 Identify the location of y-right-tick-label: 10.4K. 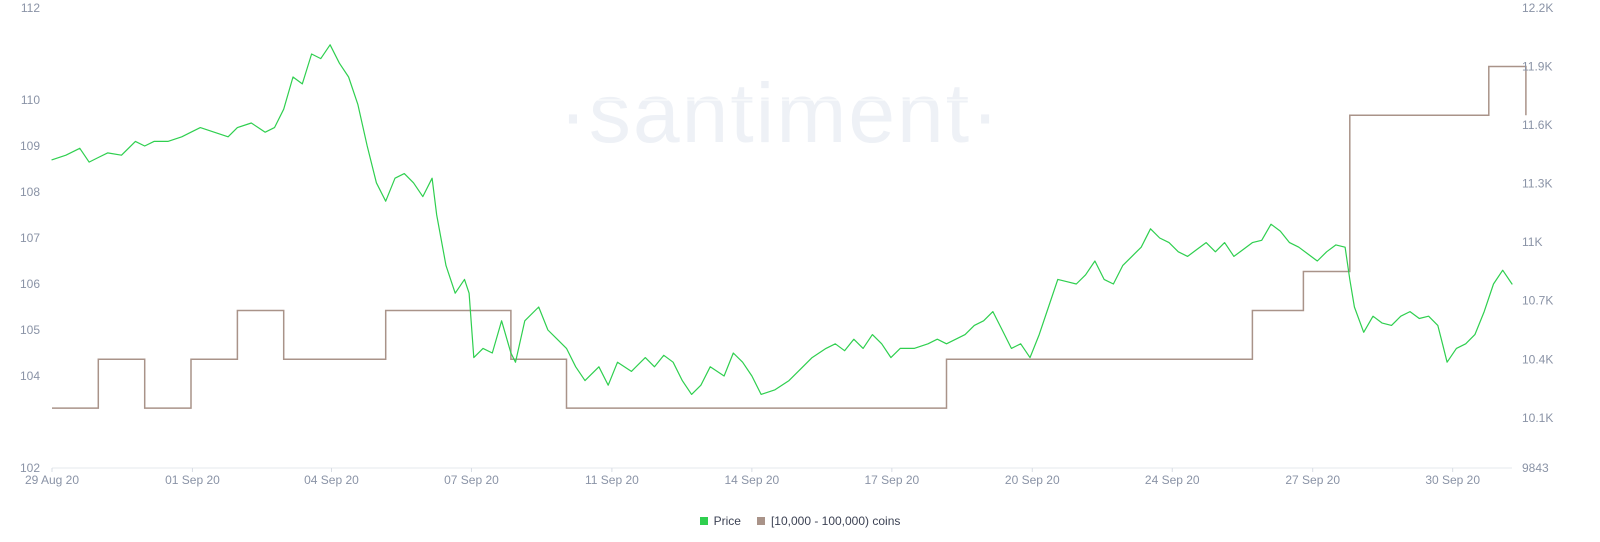
(1537, 359).